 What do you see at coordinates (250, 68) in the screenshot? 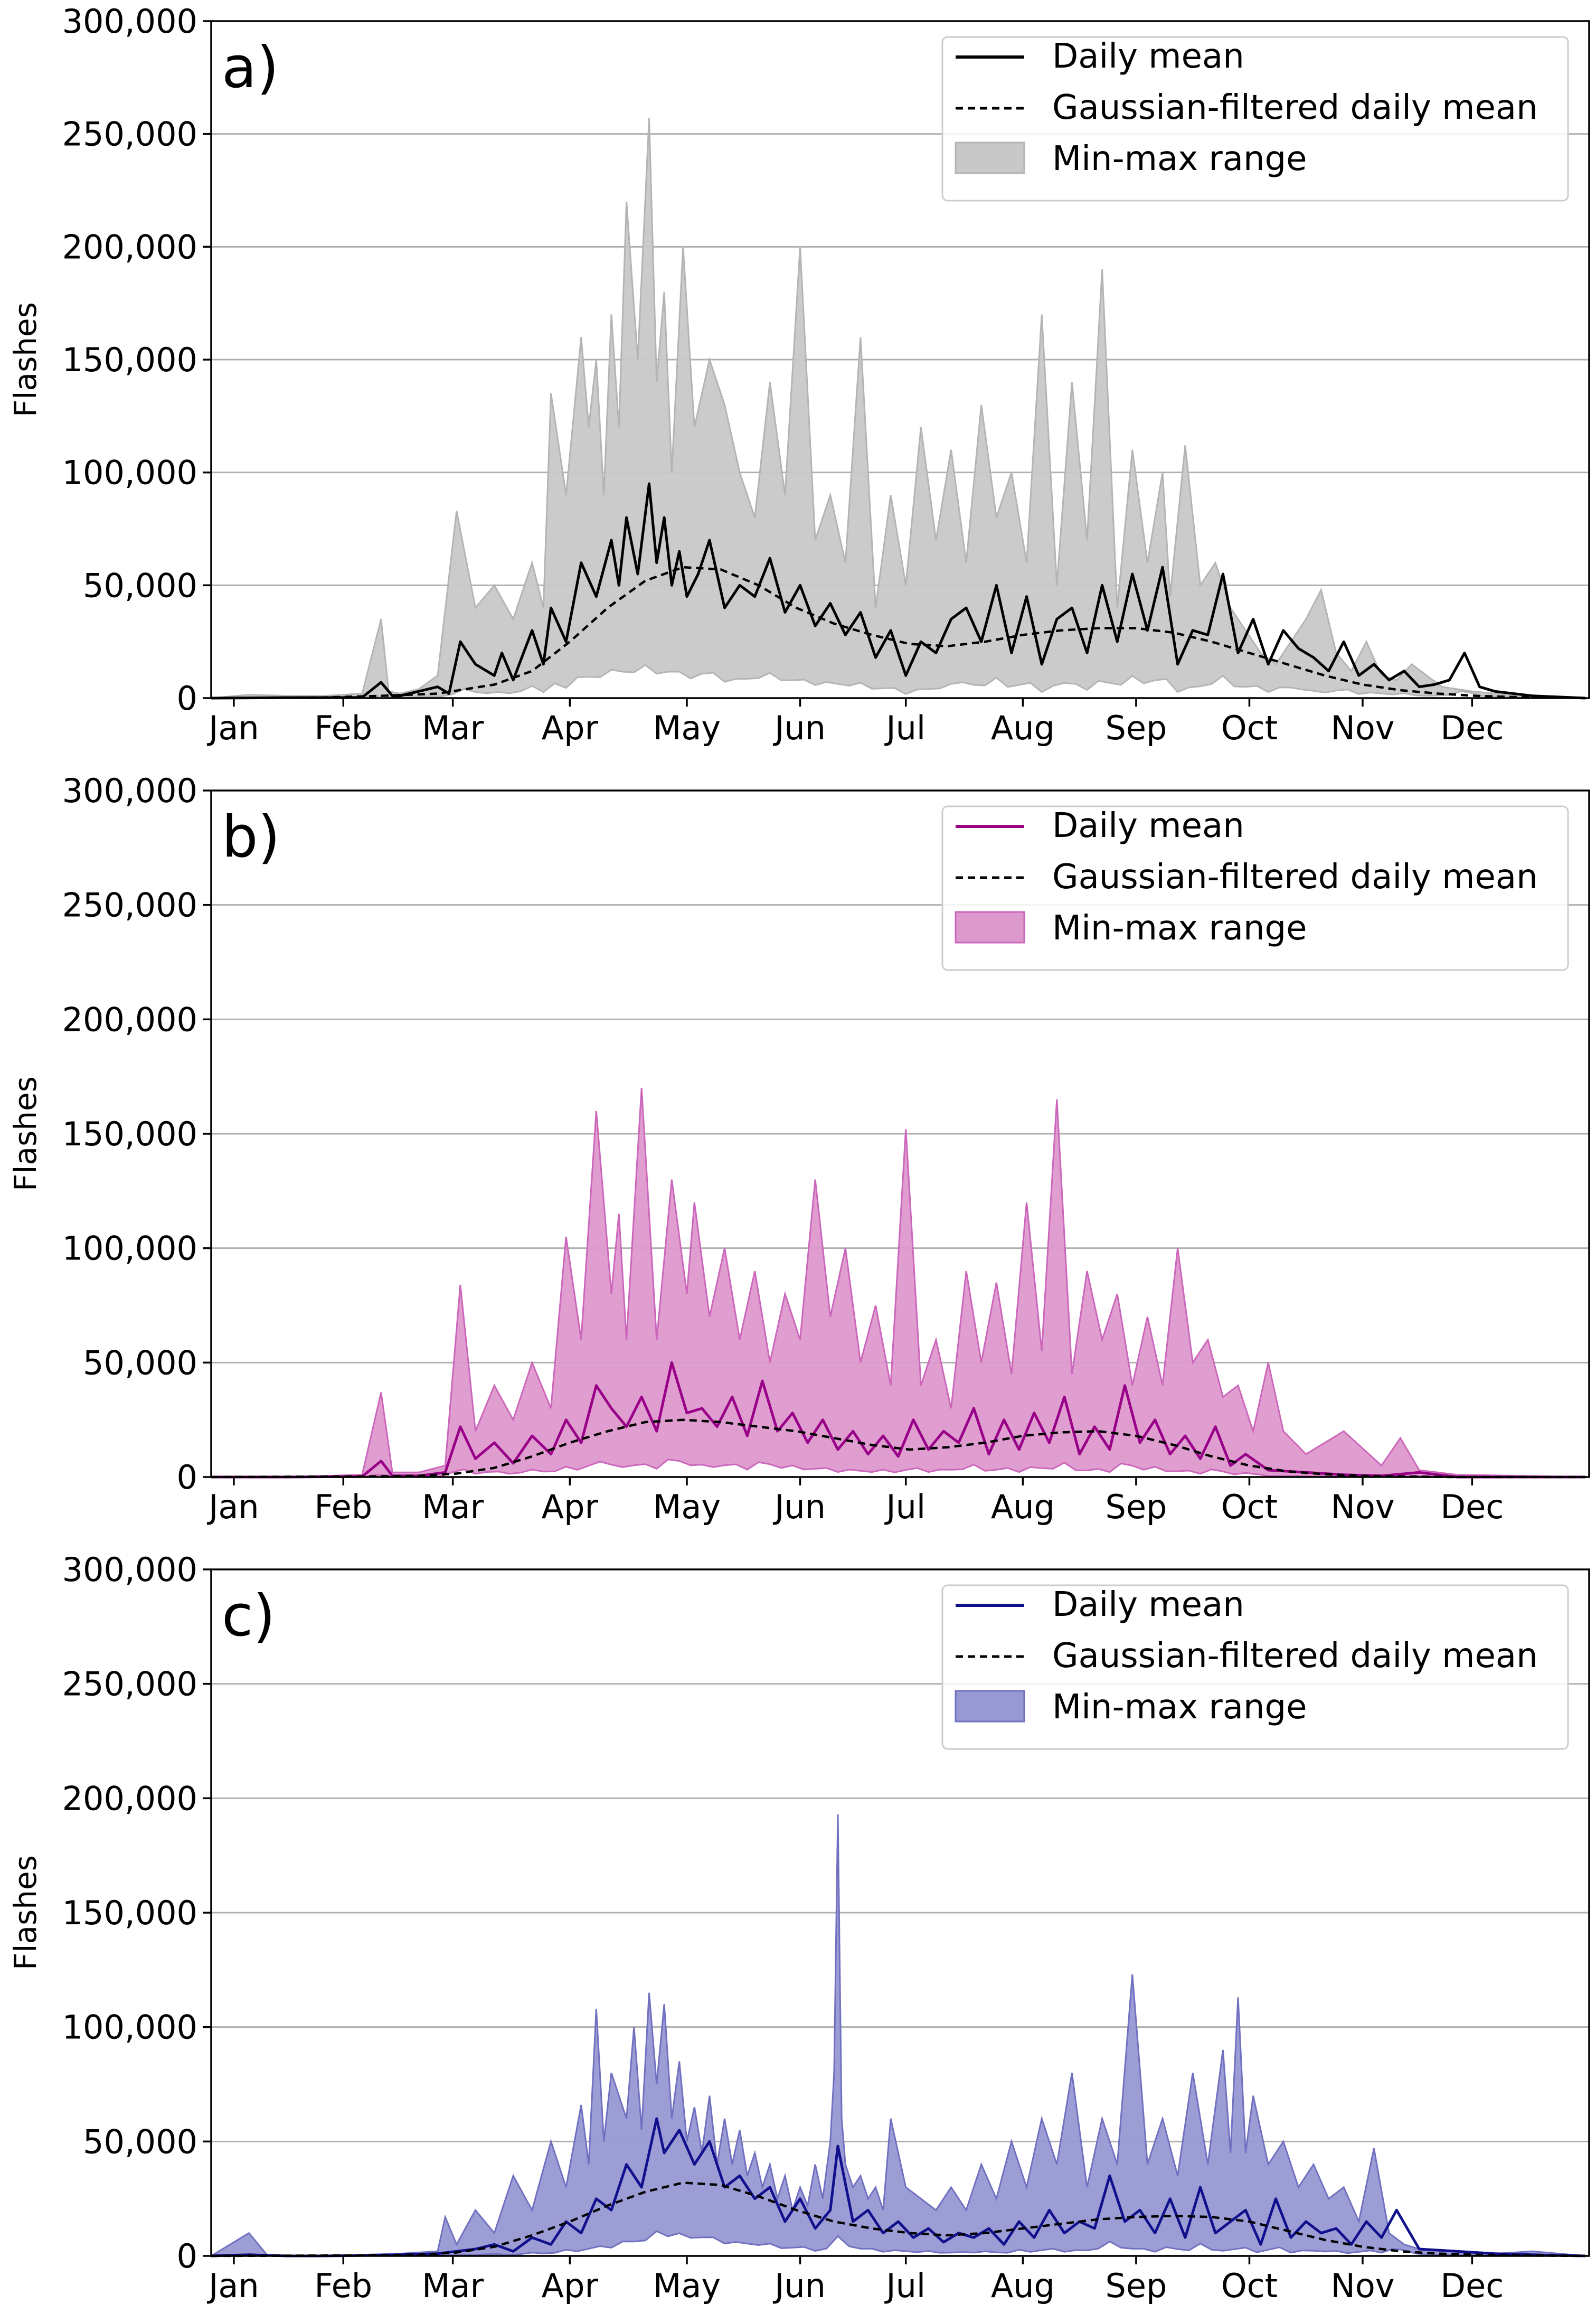
I see `panel-label: a)` at bounding box center [250, 68].